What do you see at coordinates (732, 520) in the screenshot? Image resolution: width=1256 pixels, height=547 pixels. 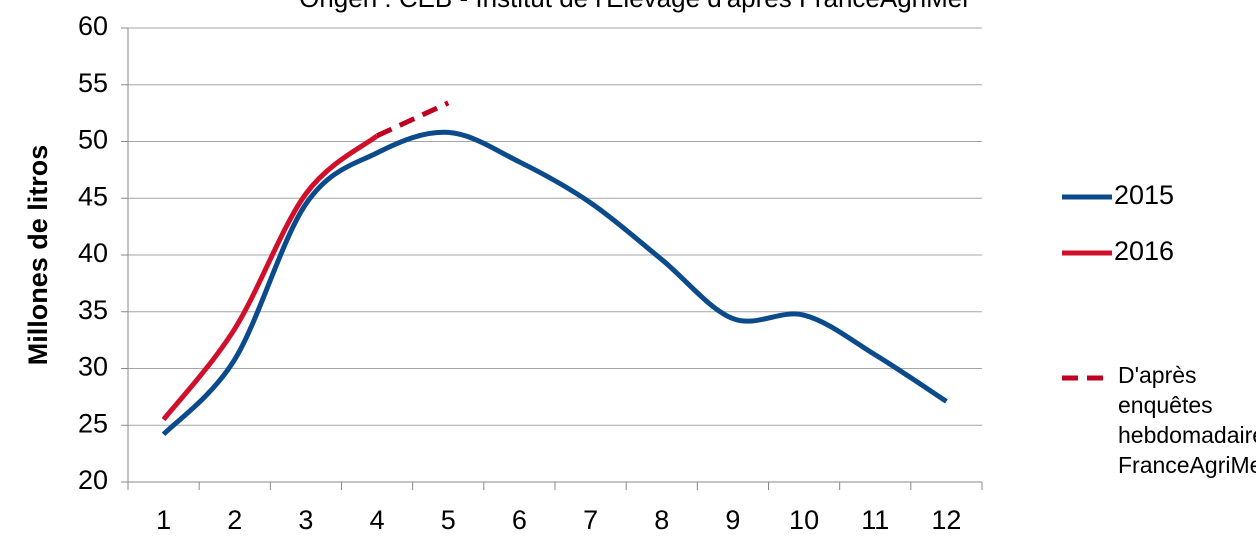 I see `x-tick-label: 9` at bounding box center [732, 520].